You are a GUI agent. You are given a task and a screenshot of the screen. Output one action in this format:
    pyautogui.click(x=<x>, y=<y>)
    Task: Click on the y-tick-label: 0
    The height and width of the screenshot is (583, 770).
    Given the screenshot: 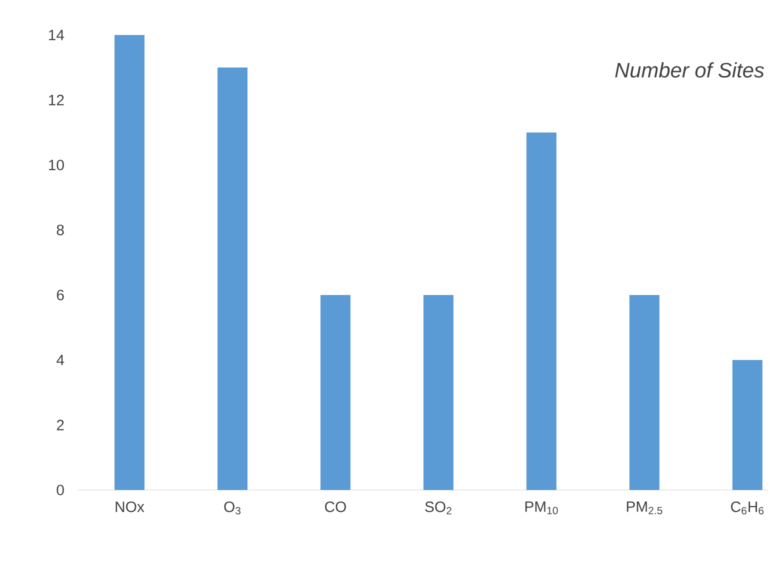 What is the action you would take?
    pyautogui.click(x=60, y=490)
    